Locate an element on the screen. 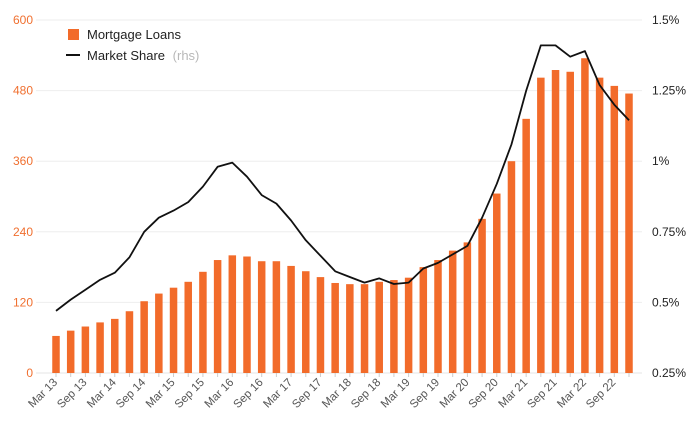 The width and height of the screenshot is (700, 433). x-tick-label: Sep 22 is located at coordinates (601, 394).